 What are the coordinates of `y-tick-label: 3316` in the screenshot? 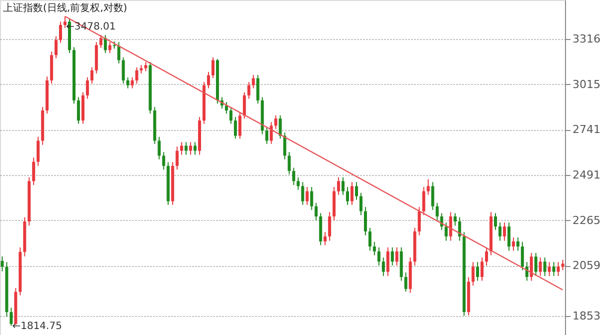 It's located at (586, 39).